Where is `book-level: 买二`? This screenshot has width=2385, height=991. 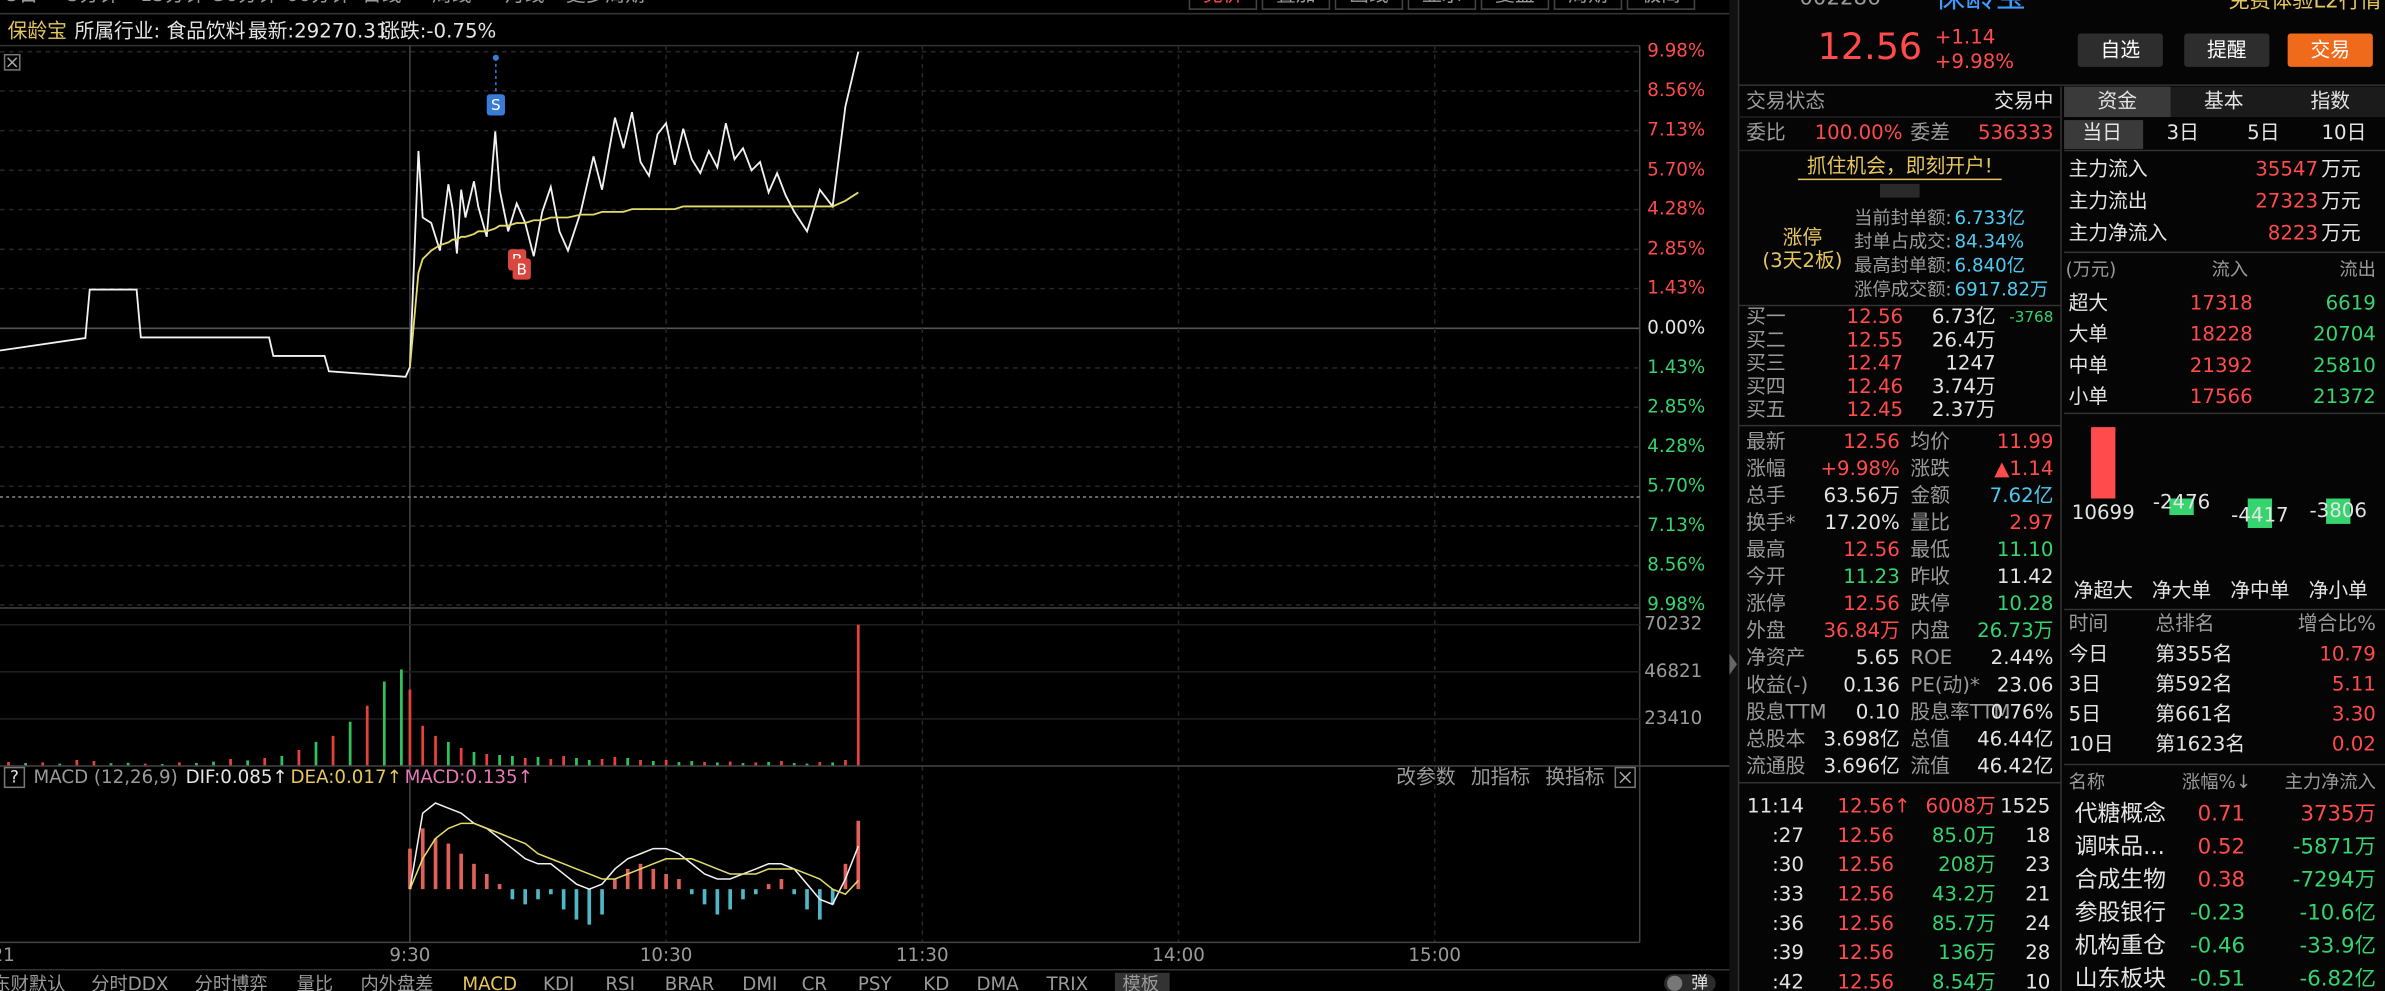
book-level: 买二 is located at coordinates (1766, 339).